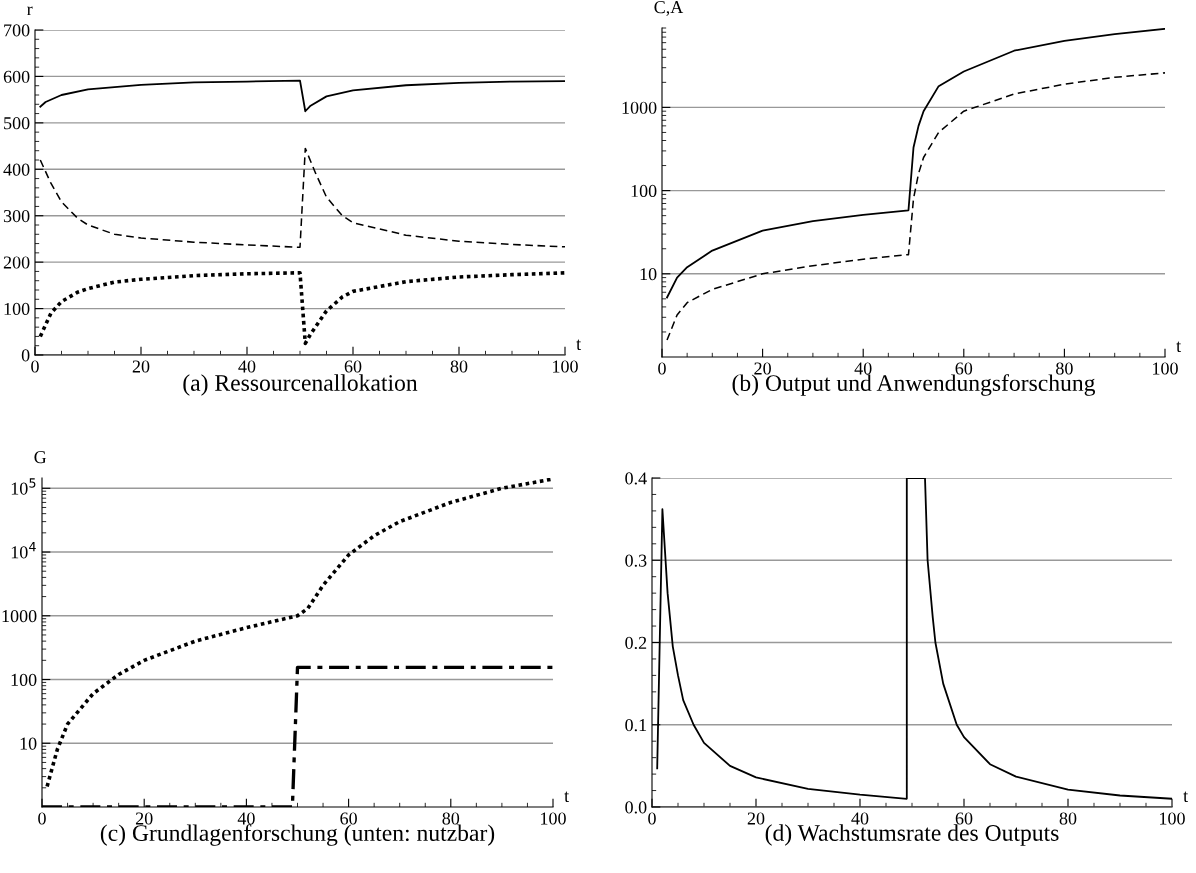  Describe the element at coordinates (17, 30) in the screenshot. I see `y-tick-label: 700` at that location.